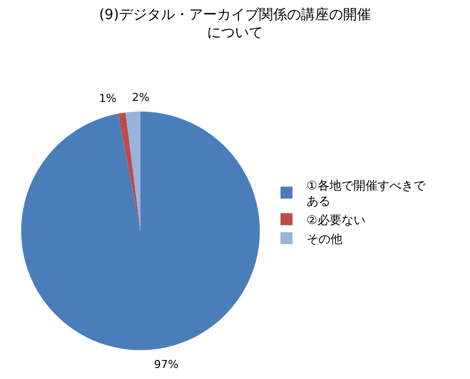 The height and width of the screenshot is (379, 470). I want to click on data-label: 97%, so click(166, 364).